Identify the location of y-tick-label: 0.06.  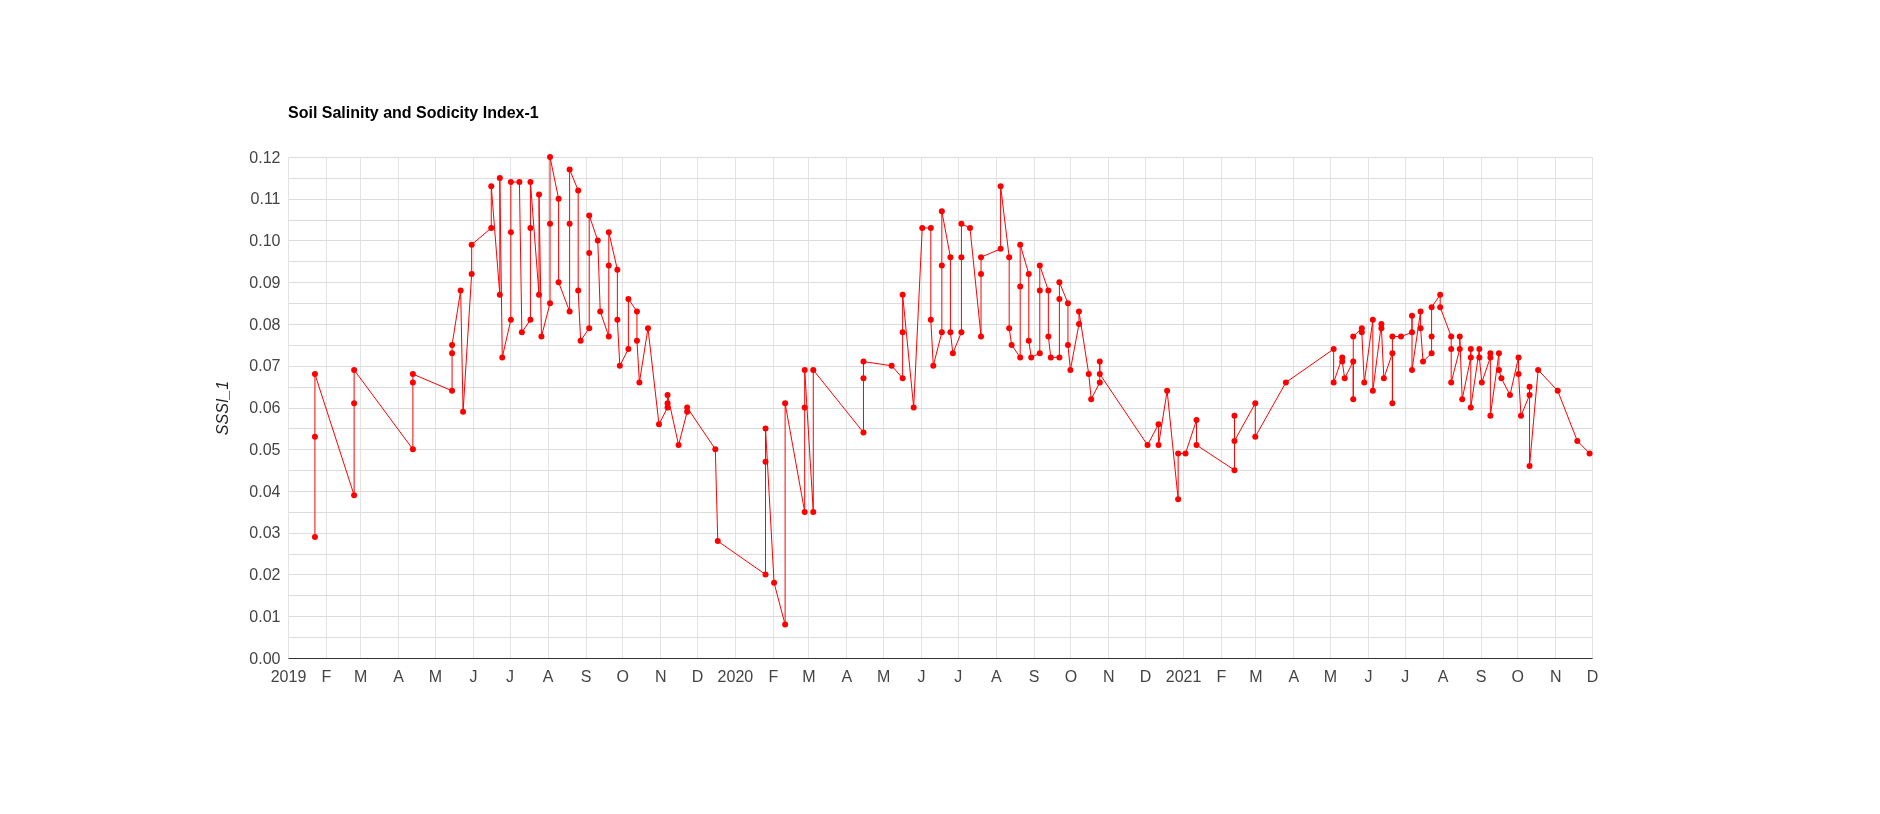
(265, 407).